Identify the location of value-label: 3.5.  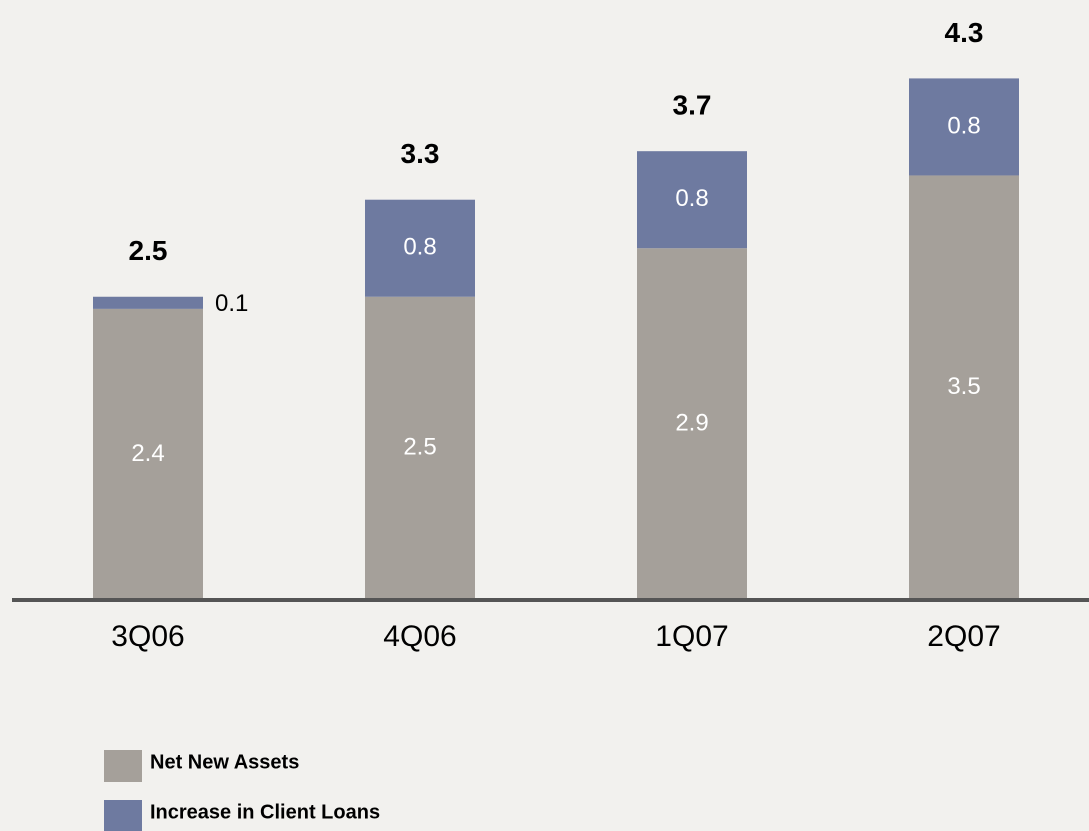
(963, 386).